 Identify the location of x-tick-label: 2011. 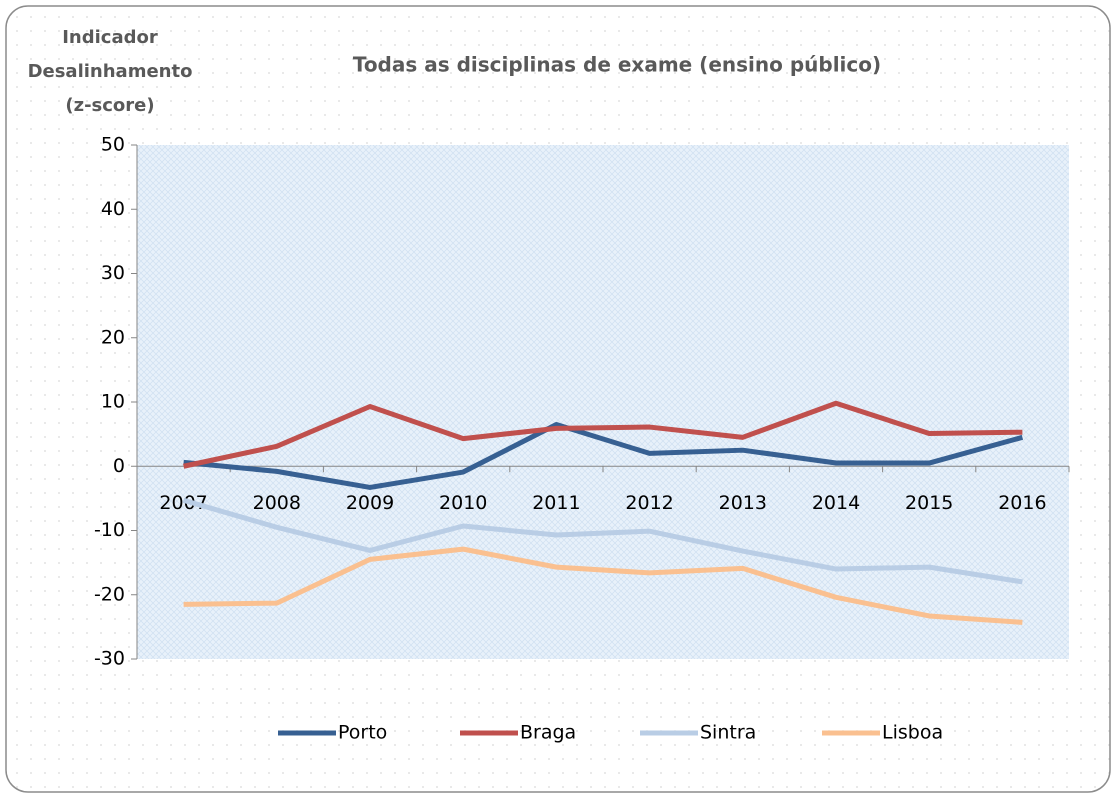
(556, 503).